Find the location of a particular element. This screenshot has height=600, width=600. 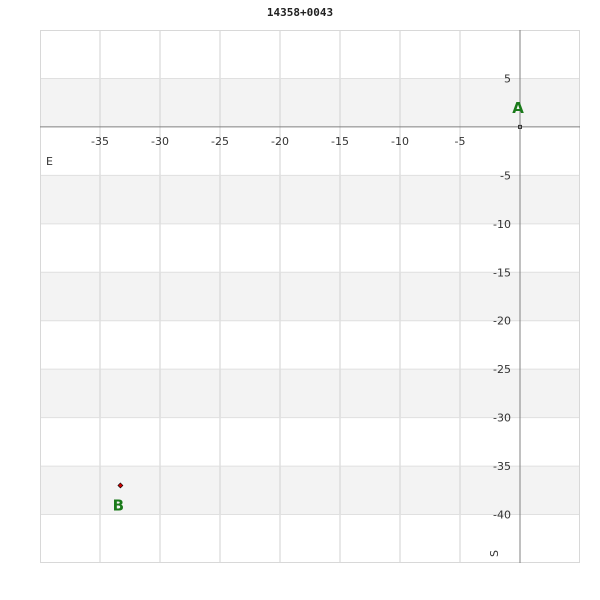

y-tick-label: -25 is located at coordinates (502, 369).